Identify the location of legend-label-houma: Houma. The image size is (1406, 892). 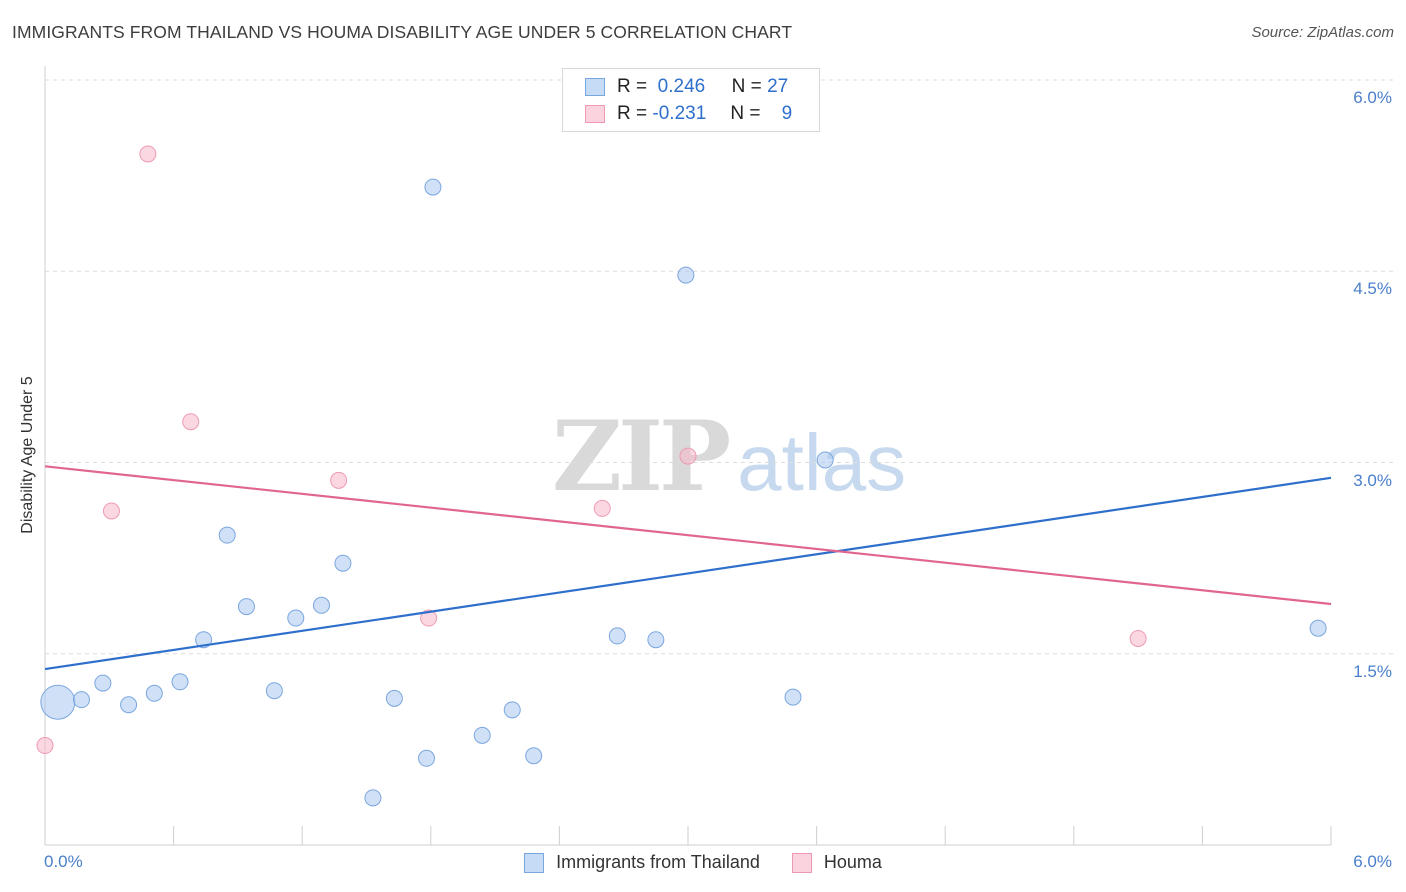
(852, 862).